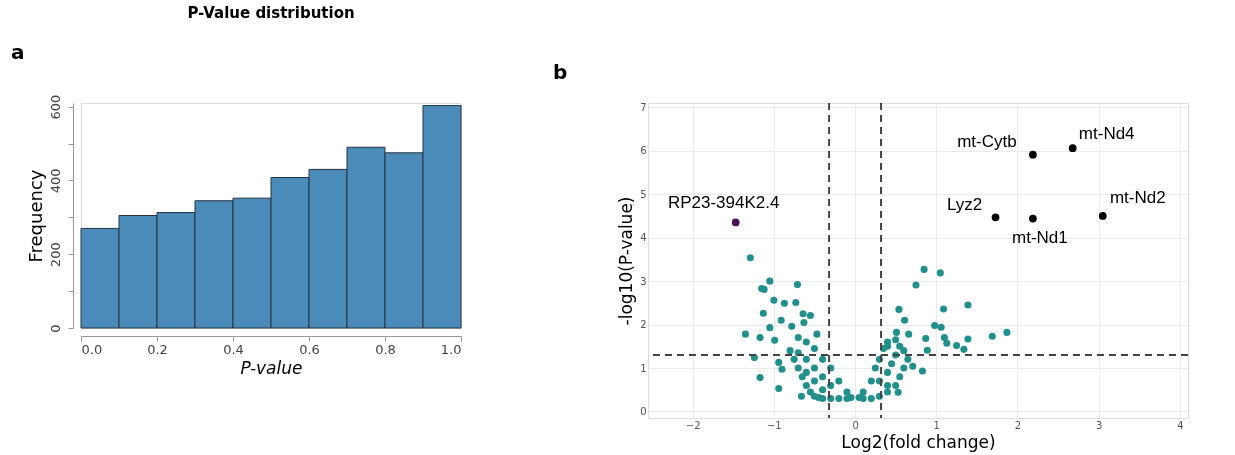  What do you see at coordinates (1180, 425) in the screenshot?
I see `x-tick-label: 4` at bounding box center [1180, 425].